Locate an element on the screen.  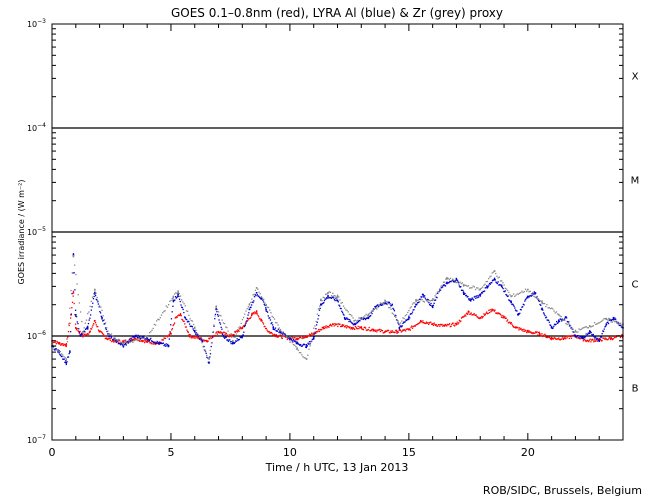
y-tick-label: 10−4 is located at coordinates (36, 127).